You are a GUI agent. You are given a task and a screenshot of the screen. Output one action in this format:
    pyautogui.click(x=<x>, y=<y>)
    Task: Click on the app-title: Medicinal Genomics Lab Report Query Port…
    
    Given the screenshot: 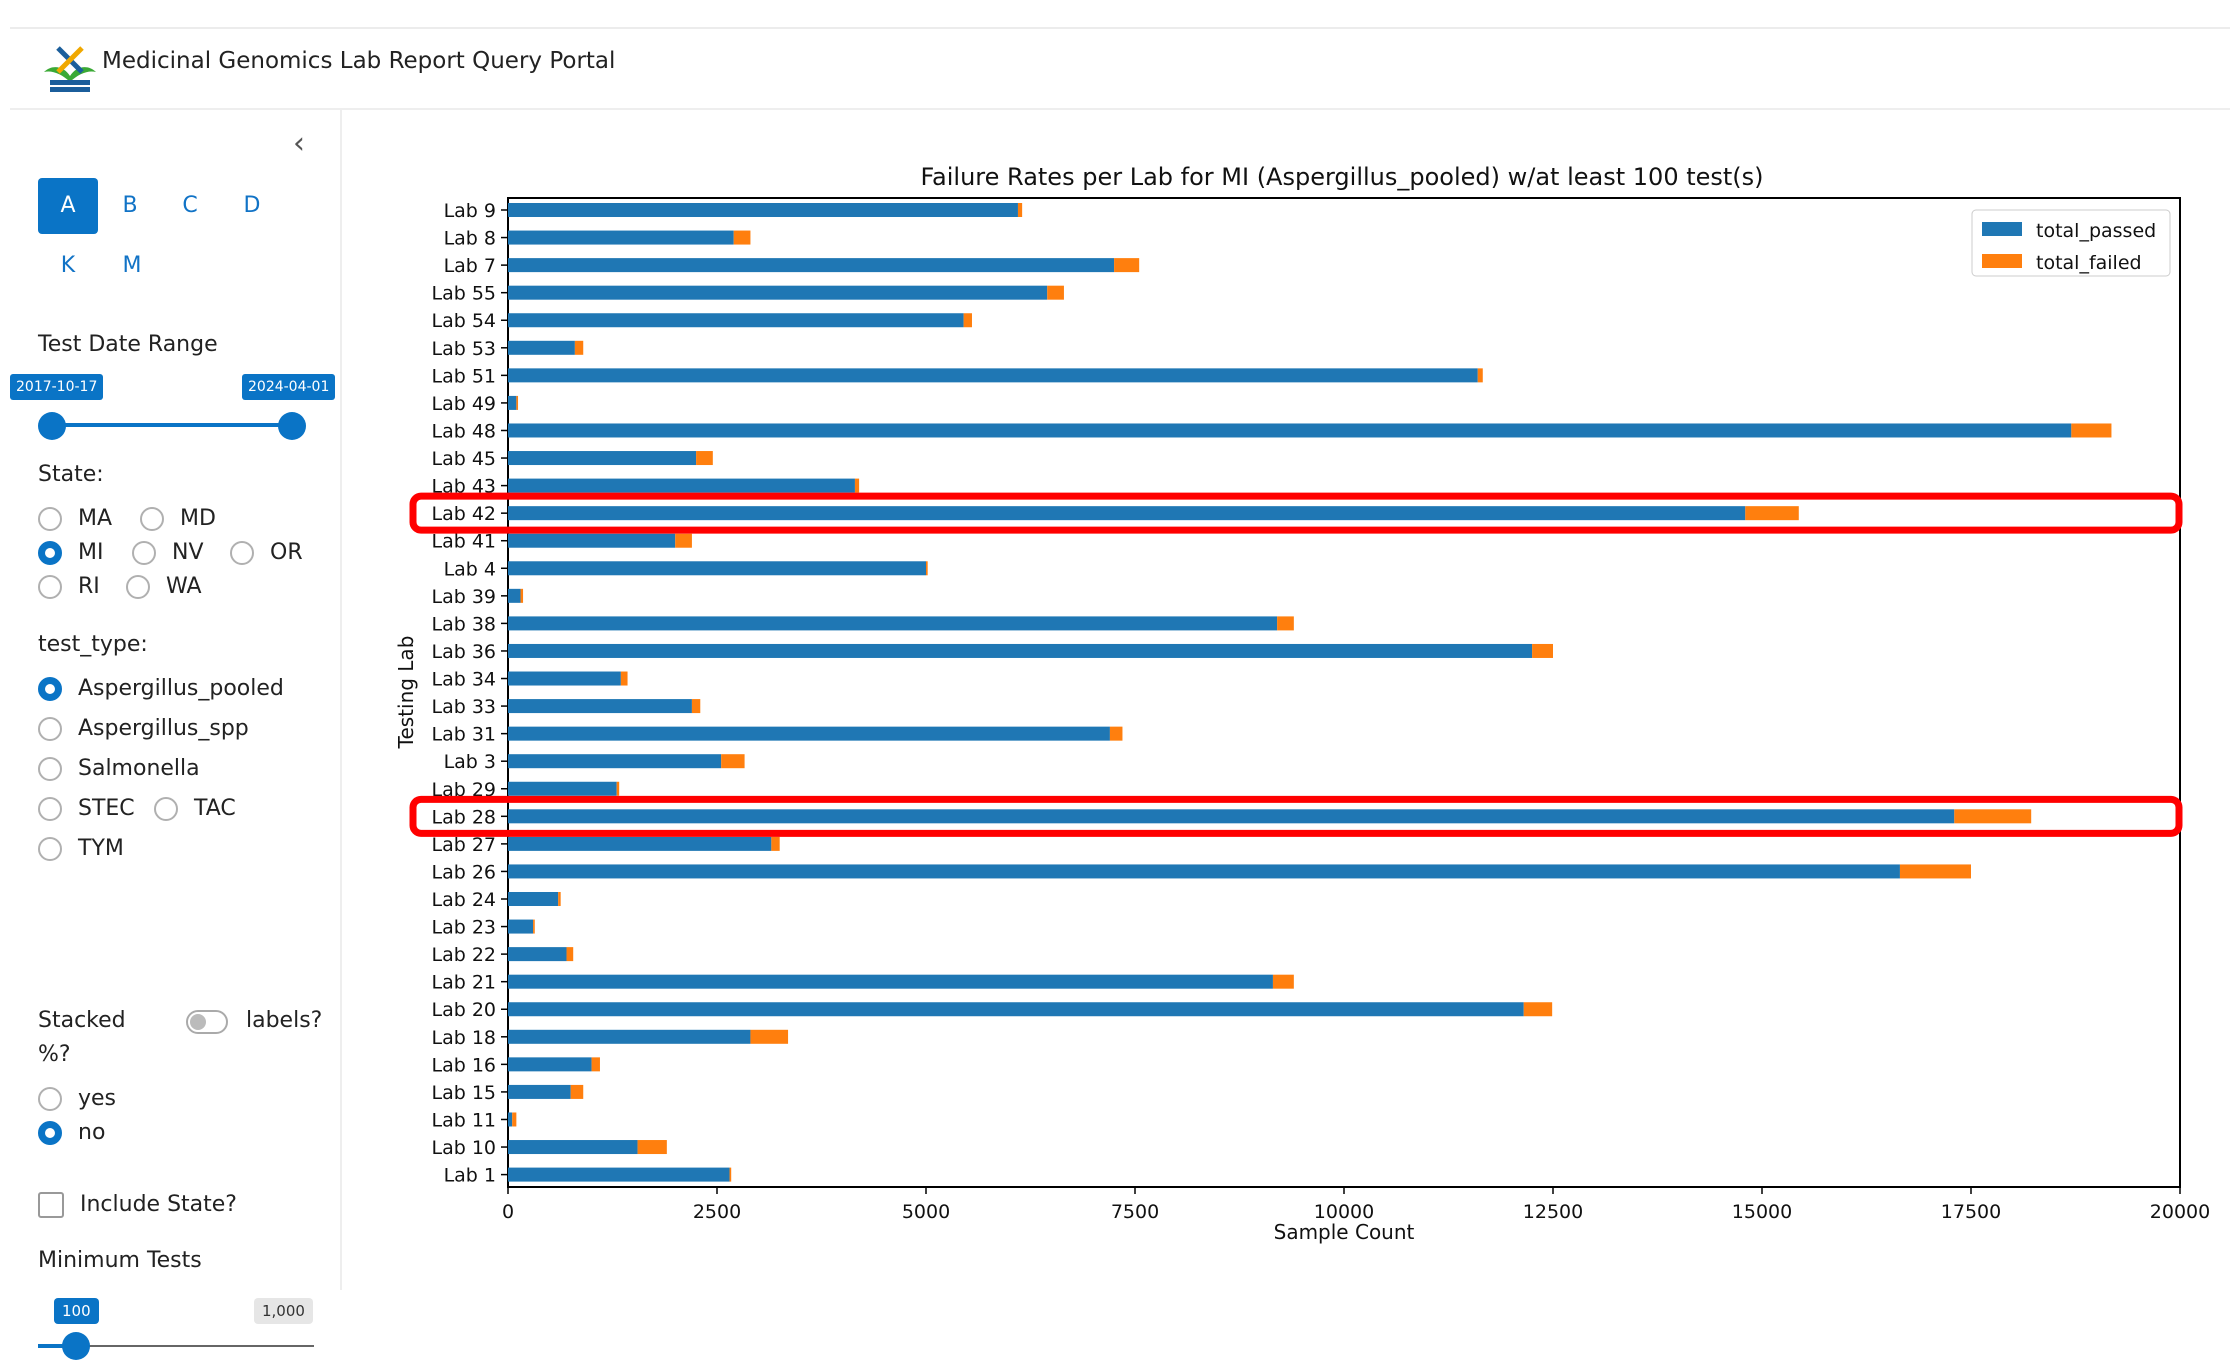 What is the action you would take?
    pyautogui.click(x=359, y=61)
    